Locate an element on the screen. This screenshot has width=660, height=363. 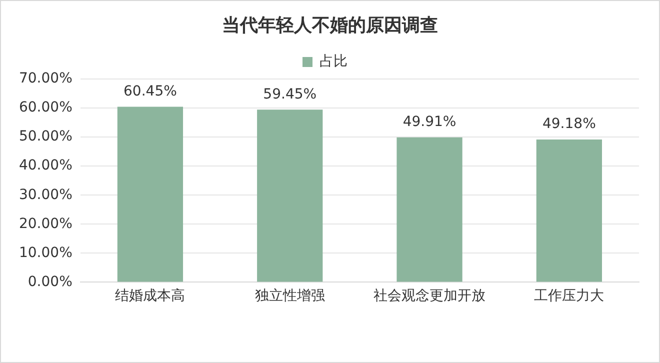
text: 60.45% is located at coordinates (150, 91).